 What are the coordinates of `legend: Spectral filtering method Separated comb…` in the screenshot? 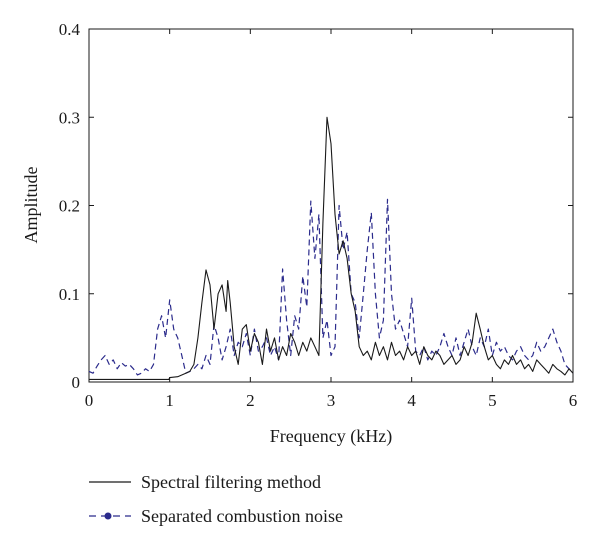 It's located at (216, 499).